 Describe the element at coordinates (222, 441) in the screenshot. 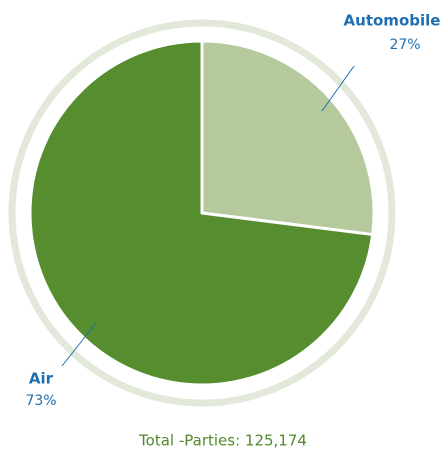

I see `footer: Total -Parties: 125,174` at that location.